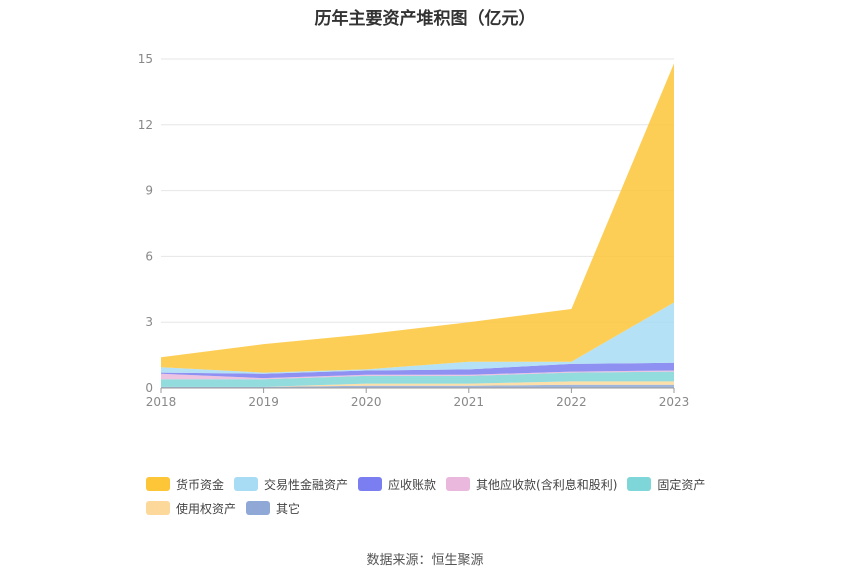 Image resolution: width=850 pixels, height=574 pixels. What do you see at coordinates (681, 484) in the screenshot?
I see `legend-label: 固定资产` at bounding box center [681, 484].